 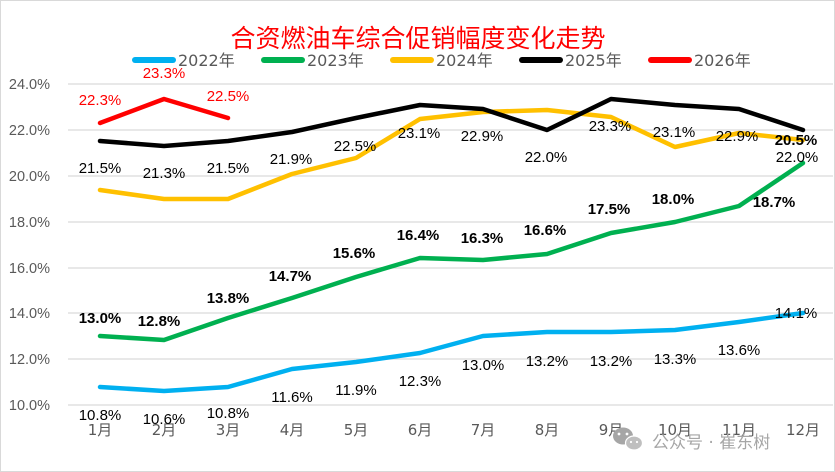 I want to click on svg-text: 12.8%, so click(x=159, y=321).